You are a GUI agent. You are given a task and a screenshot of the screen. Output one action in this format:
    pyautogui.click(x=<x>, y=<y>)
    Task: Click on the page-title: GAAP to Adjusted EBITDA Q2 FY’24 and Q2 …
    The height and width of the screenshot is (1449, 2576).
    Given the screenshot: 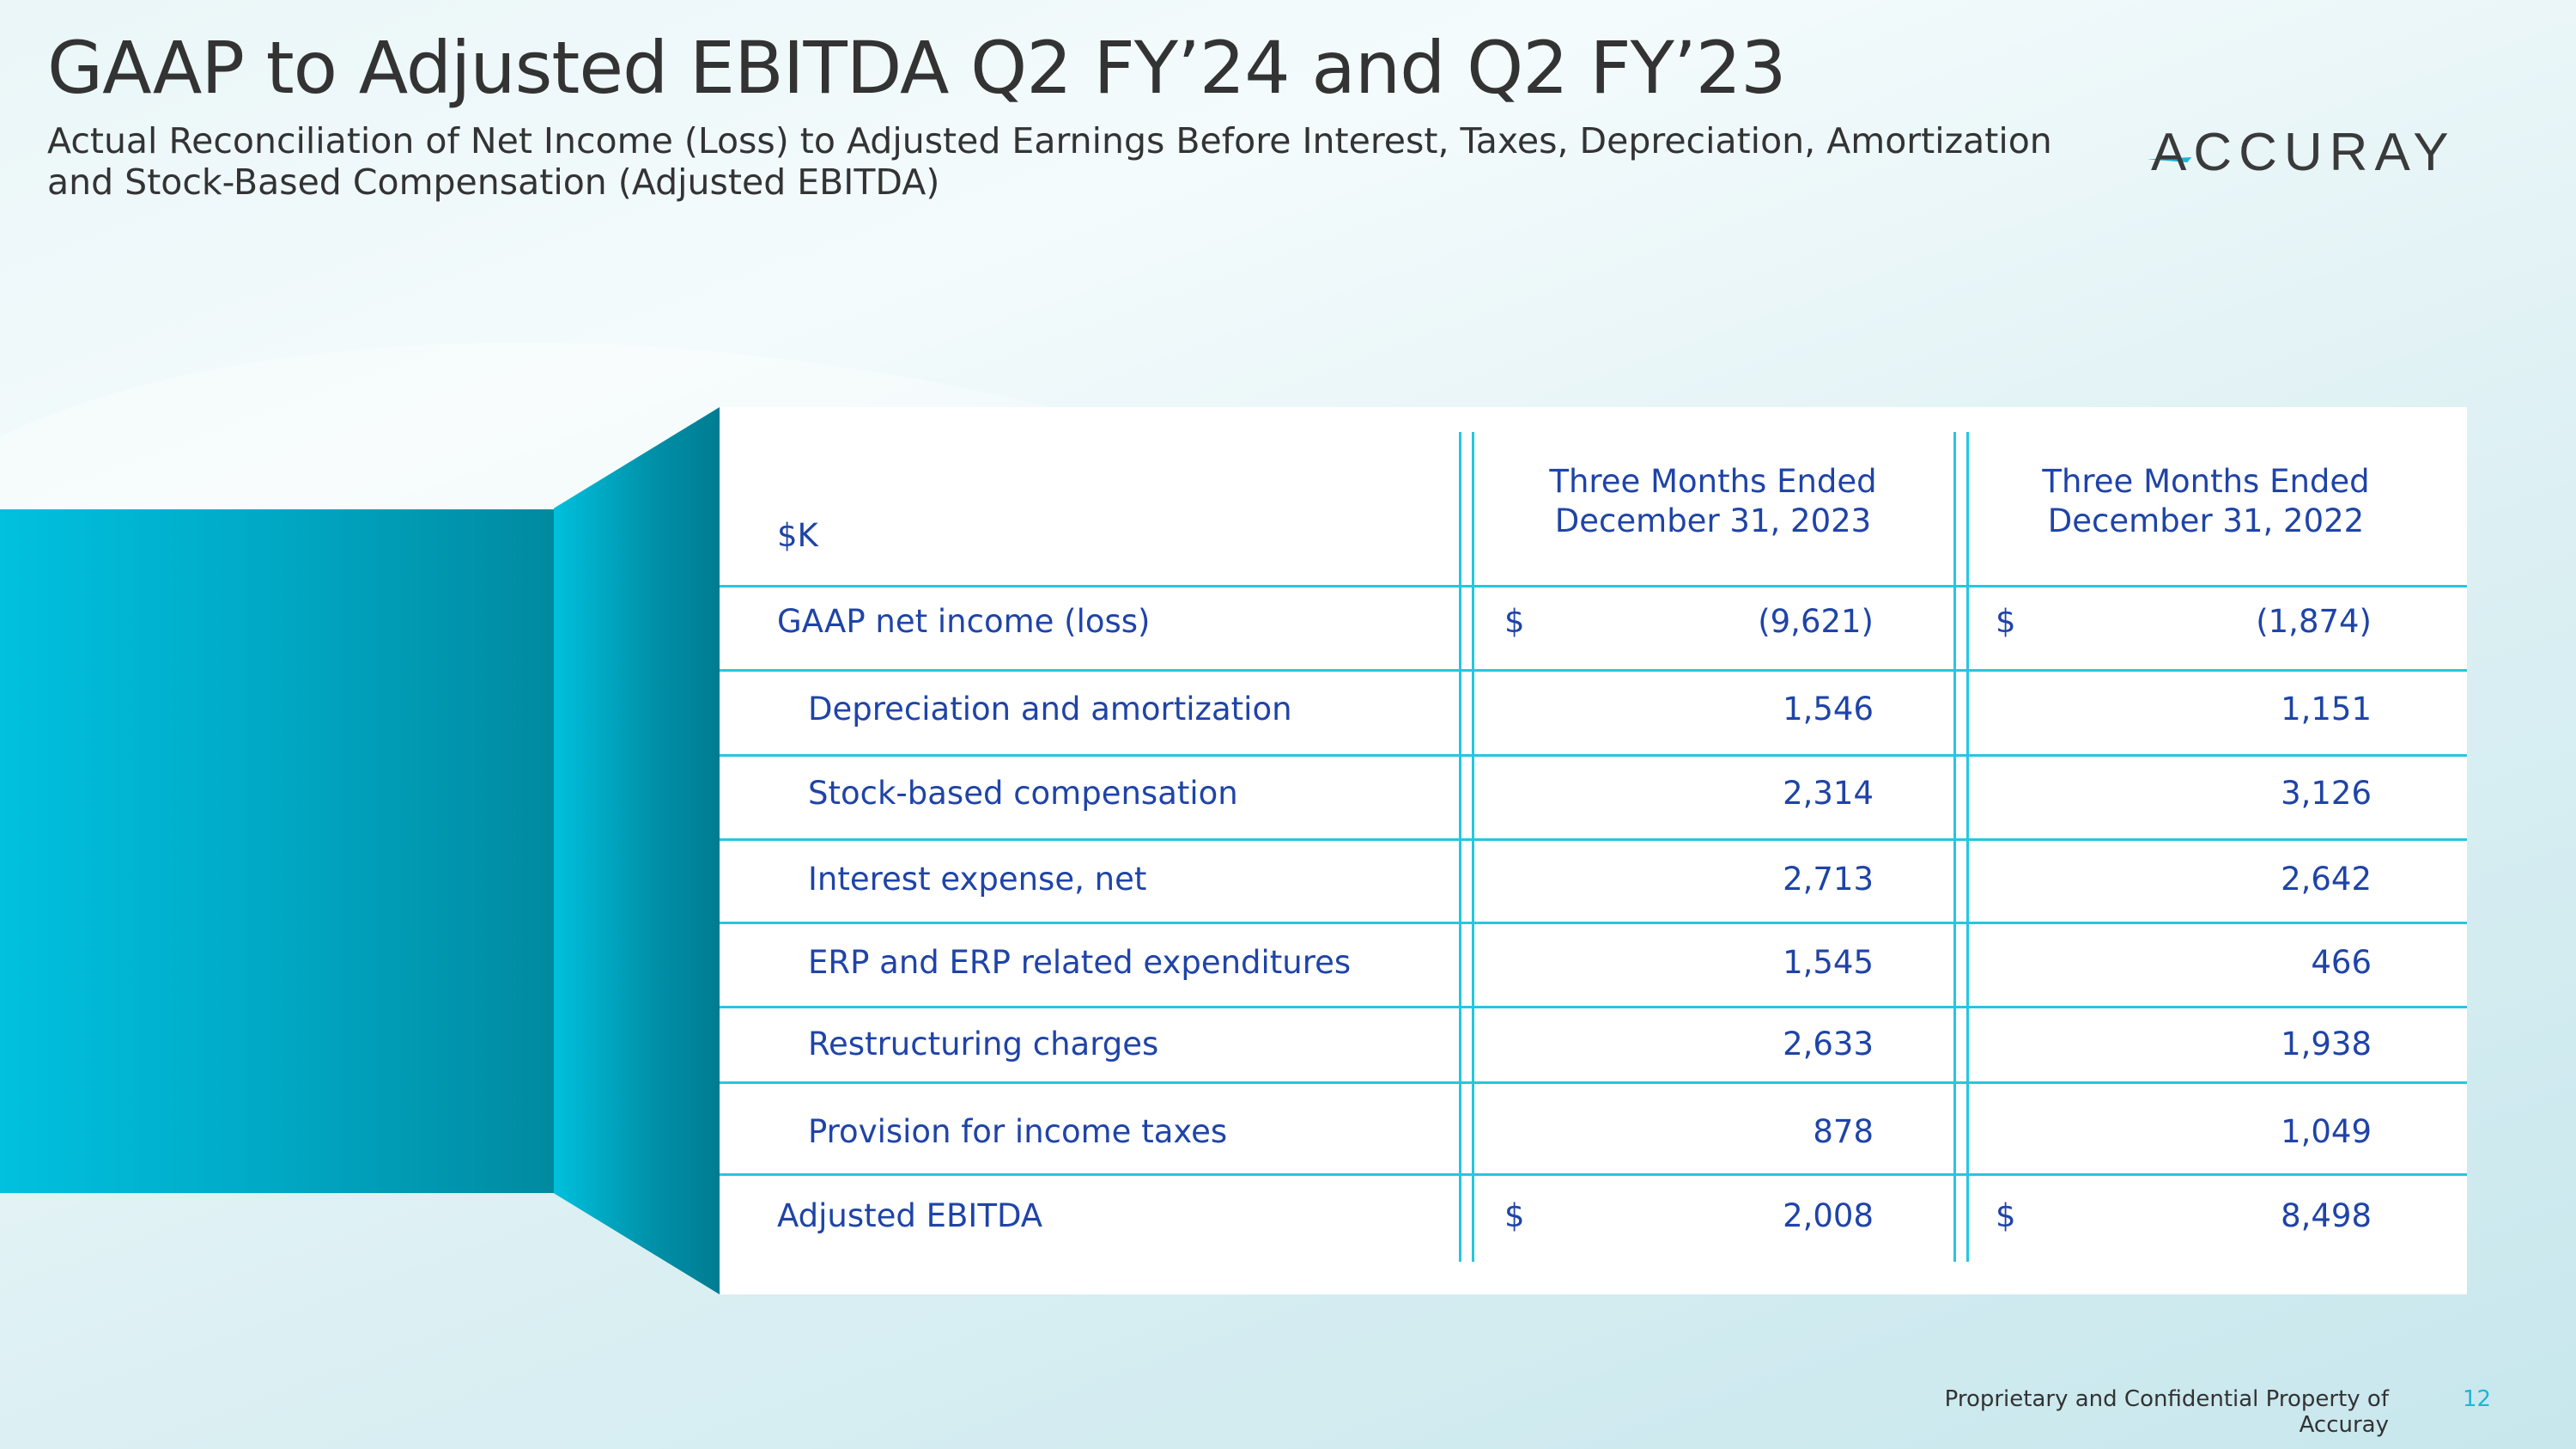 What is the action you would take?
    pyautogui.click(x=917, y=68)
    